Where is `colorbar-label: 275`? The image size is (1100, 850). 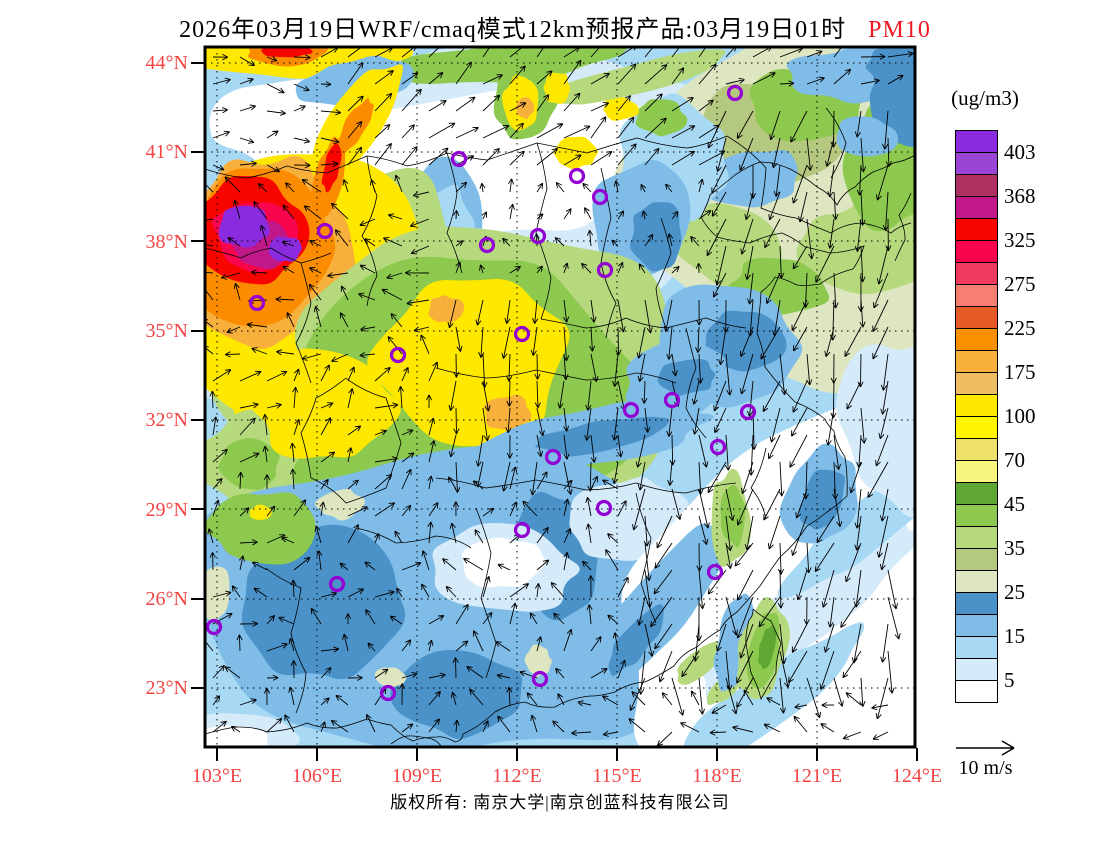 colorbar-label: 275 is located at coordinates (1020, 284).